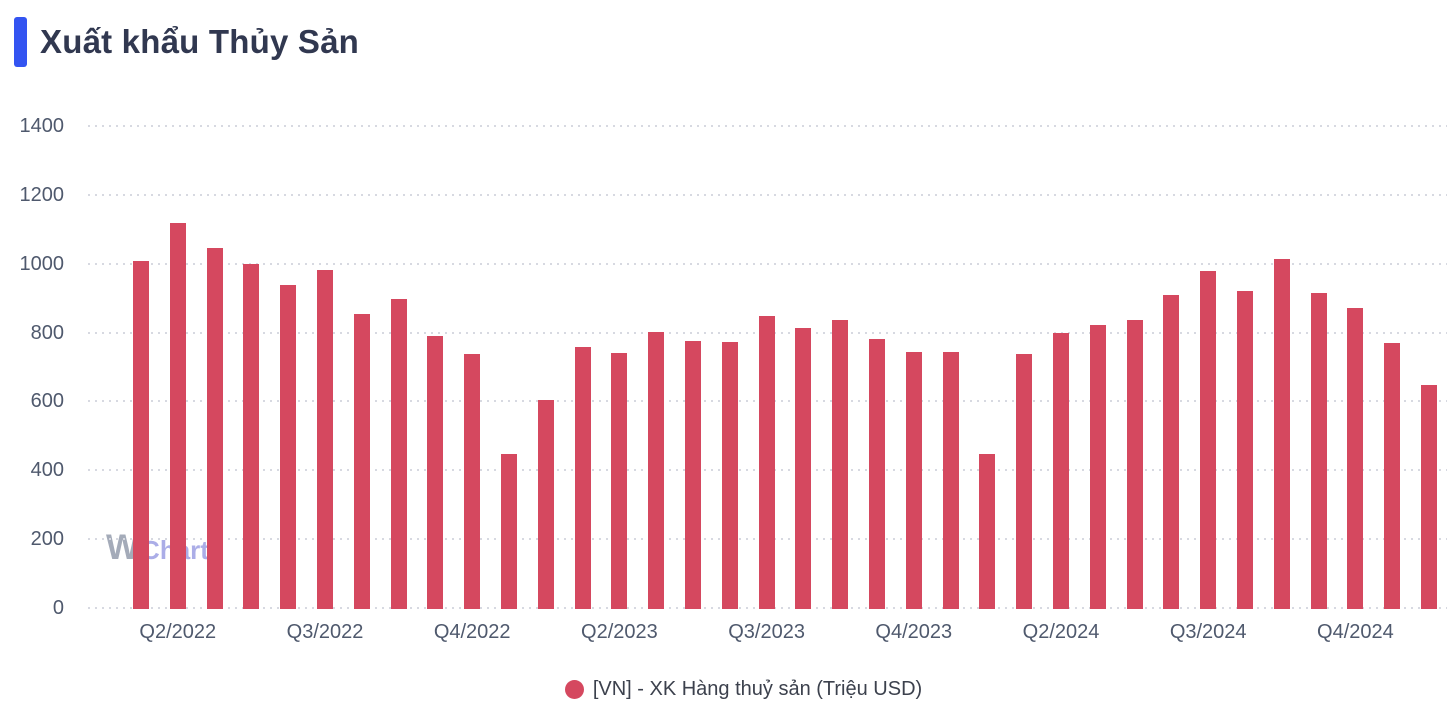  Describe the element at coordinates (42, 264) in the screenshot. I see `y-axis-tick-label: 1000` at that location.